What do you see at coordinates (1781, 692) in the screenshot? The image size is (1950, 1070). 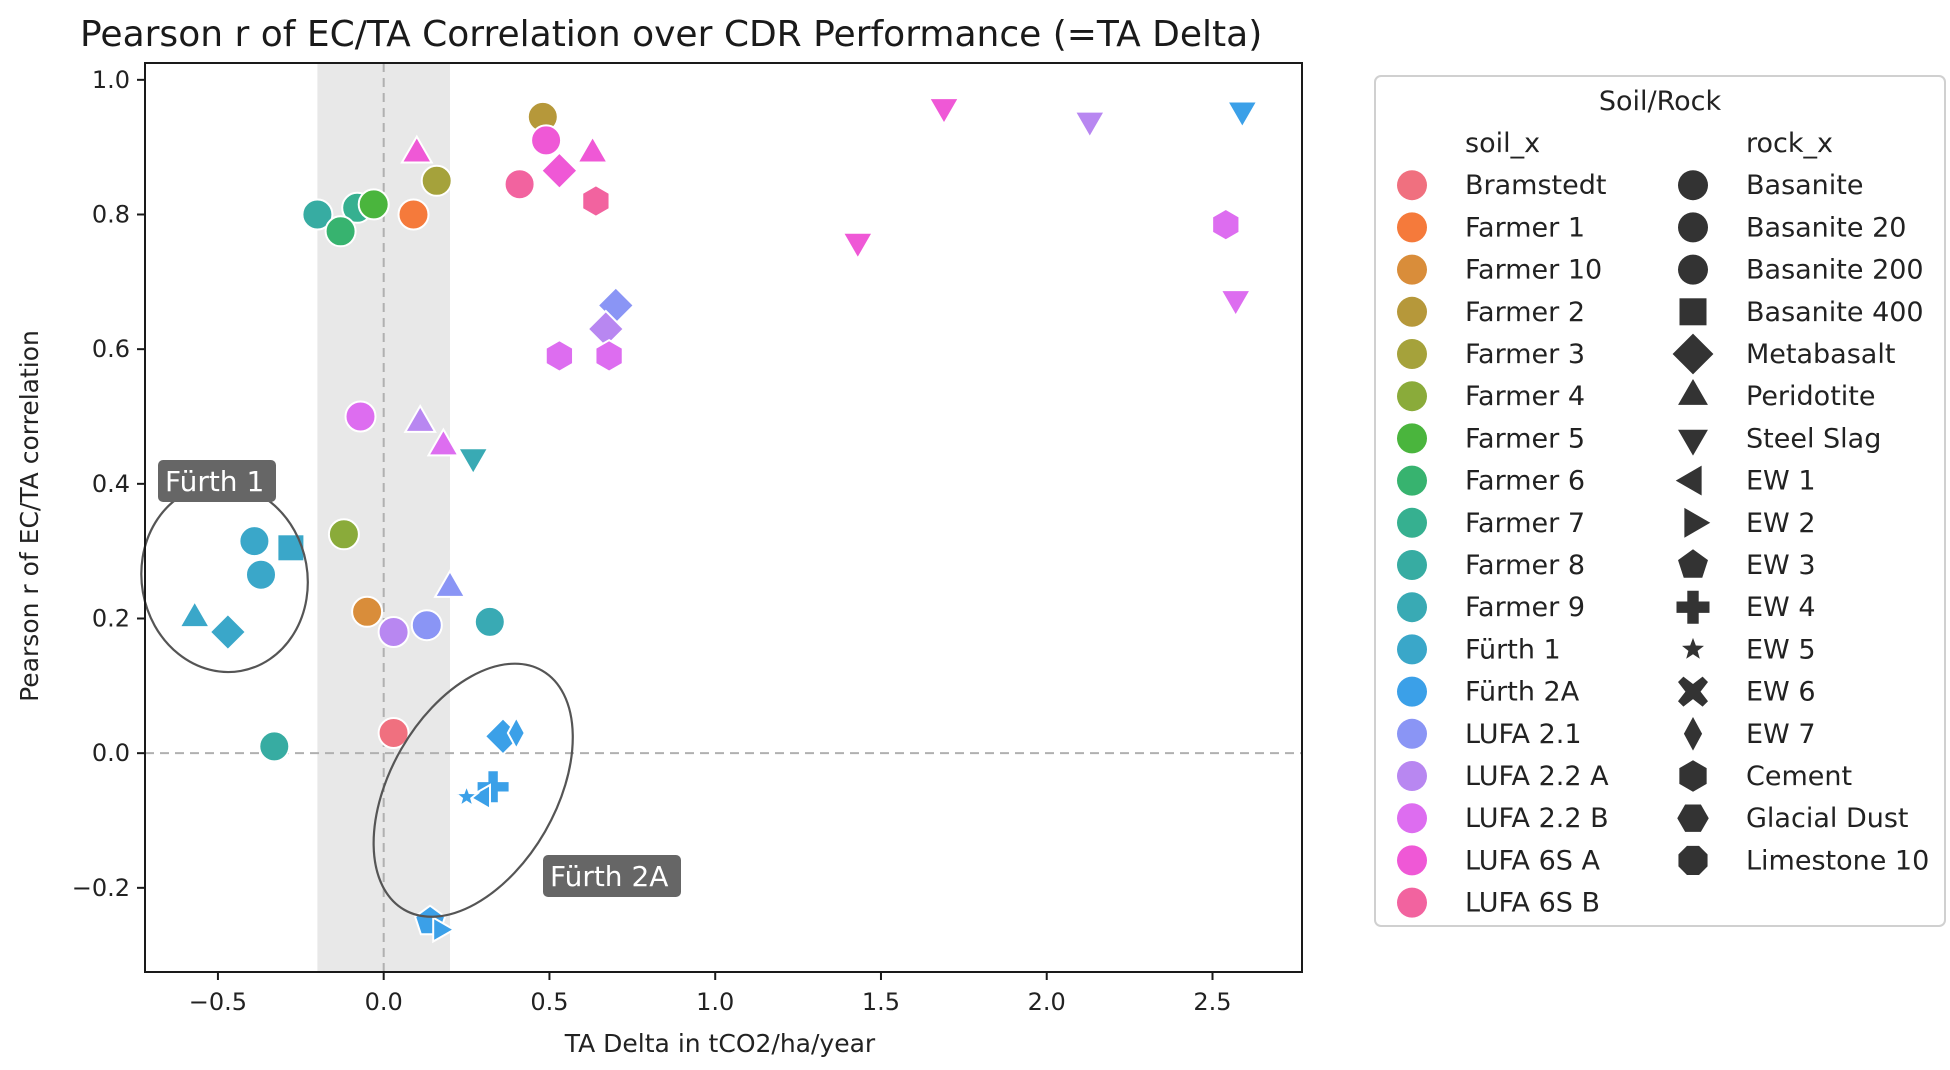 I see `legend-rock-label: EW 6` at bounding box center [1781, 692].